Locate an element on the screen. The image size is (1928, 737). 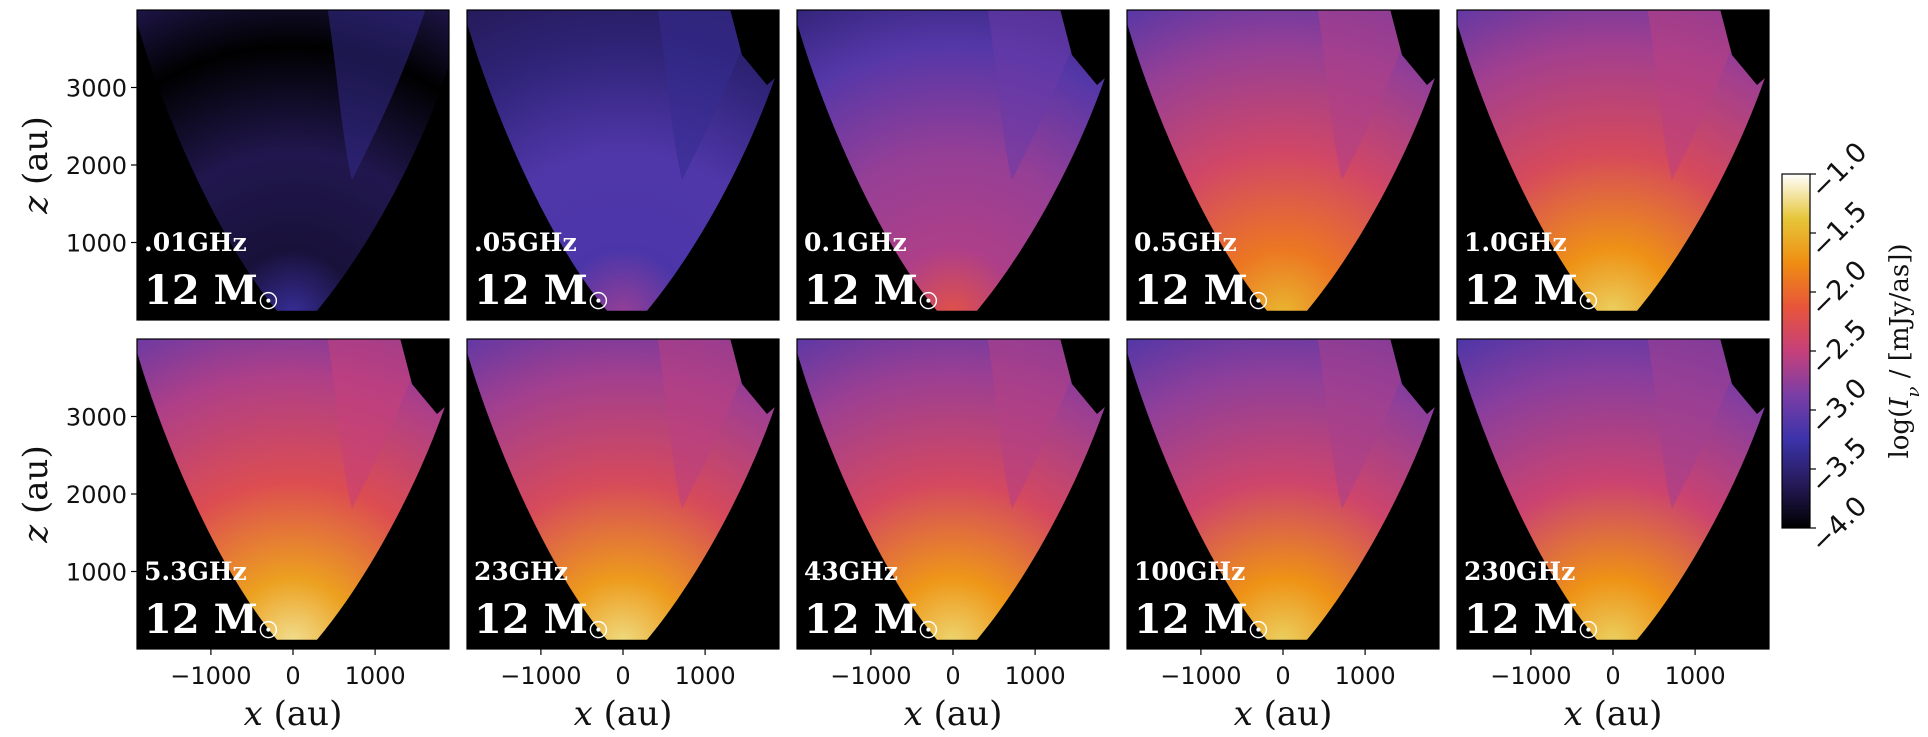
frequency-label: 1.0GHz is located at coordinates (1515, 242).